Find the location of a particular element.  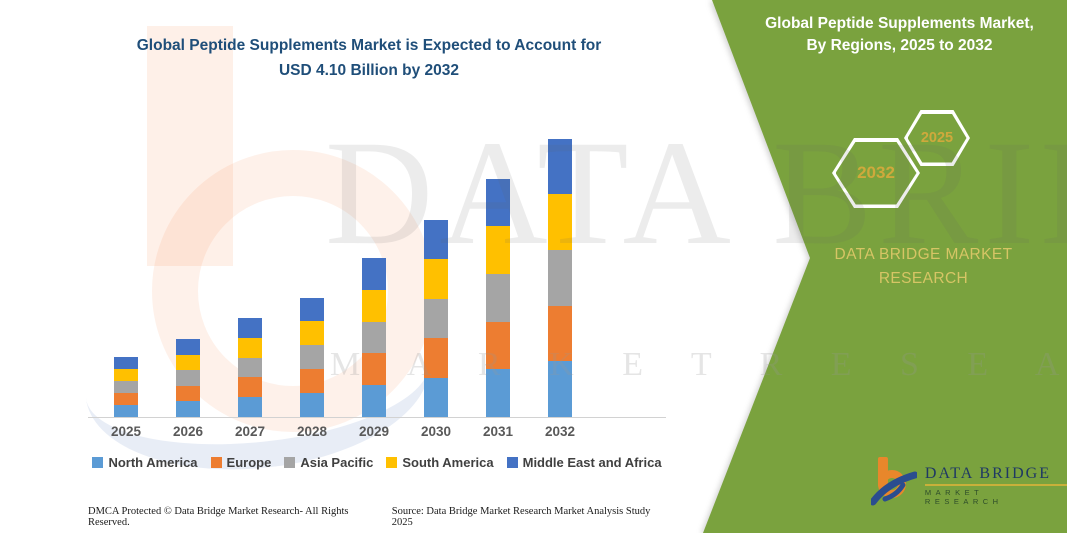

company-logo: DATA BRIDGE MARKET RESEARCH is located at coordinates (969, 481).